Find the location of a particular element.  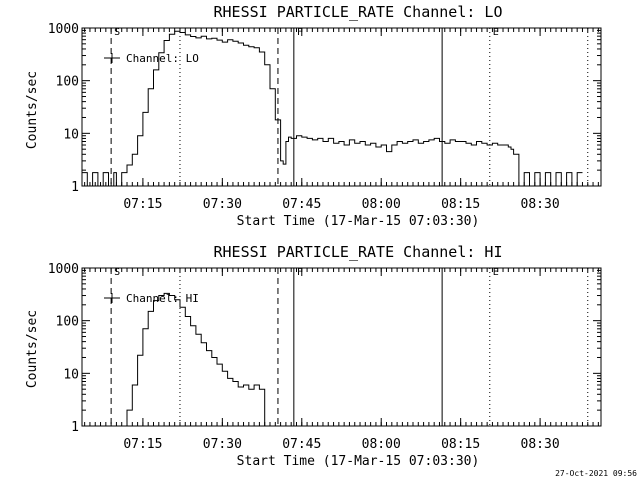

legend-label: Channel: LO is located at coordinates (162, 58).